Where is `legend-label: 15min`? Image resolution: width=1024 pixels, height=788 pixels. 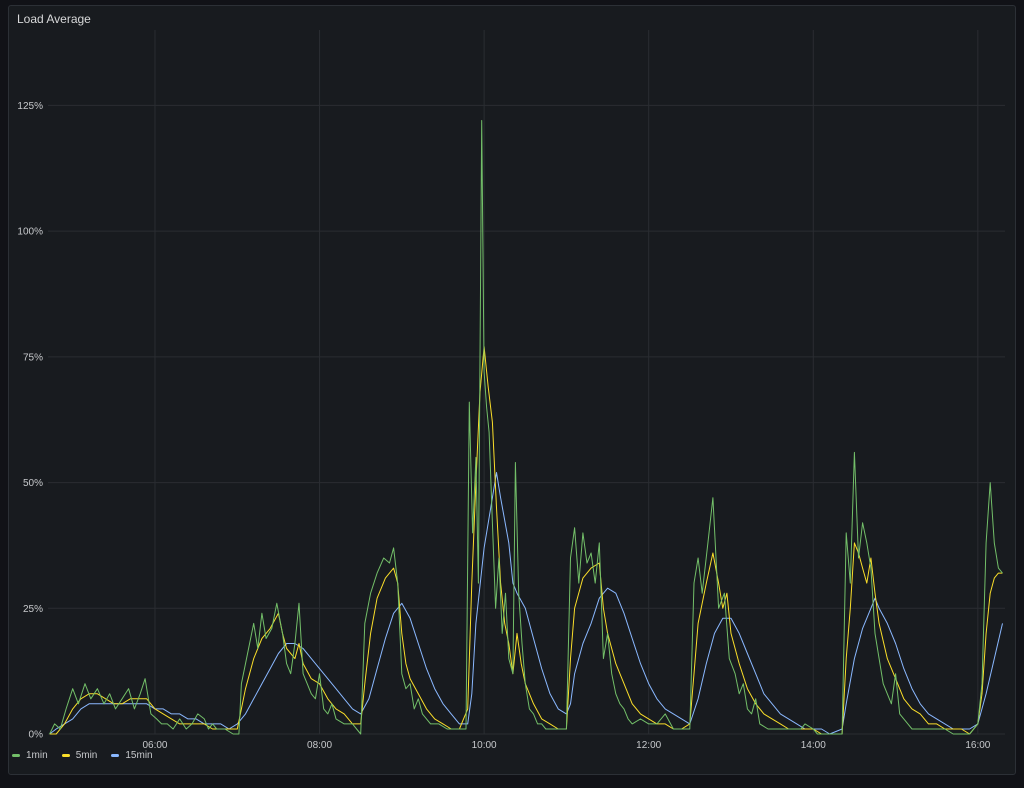
legend-label: 15min is located at coordinates (139, 755).